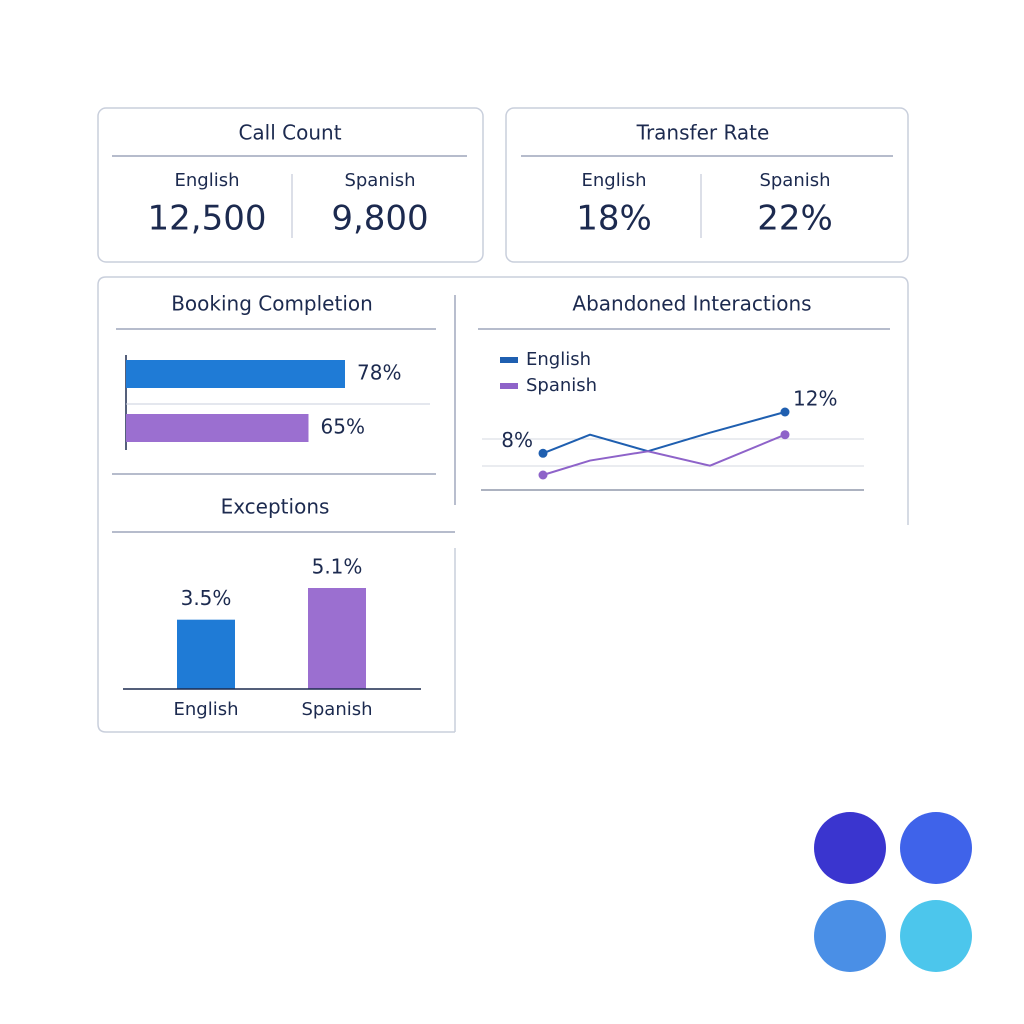 This screenshot has height=1024, width=1024. I want to click on value-label: 8%, so click(517, 440).